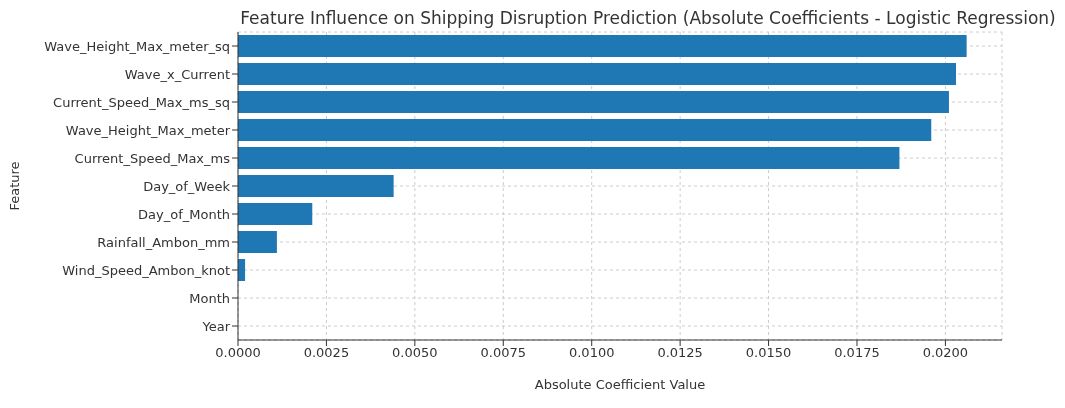  Describe the element at coordinates (177, 74) in the screenshot. I see `y-tick-label: Wave_x_Current` at that location.